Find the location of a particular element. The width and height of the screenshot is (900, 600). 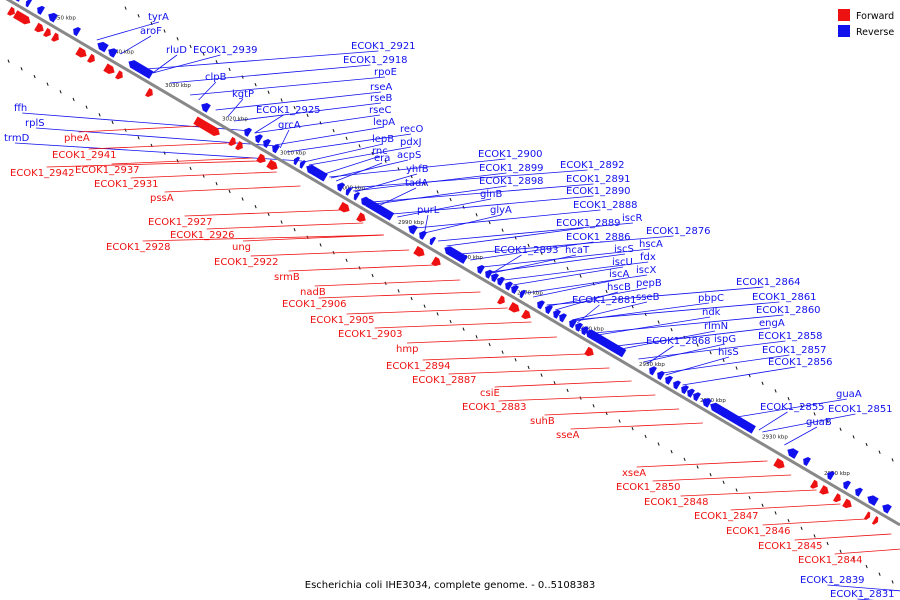

gene-label-iscs: iscS is located at coordinates (624, 249).